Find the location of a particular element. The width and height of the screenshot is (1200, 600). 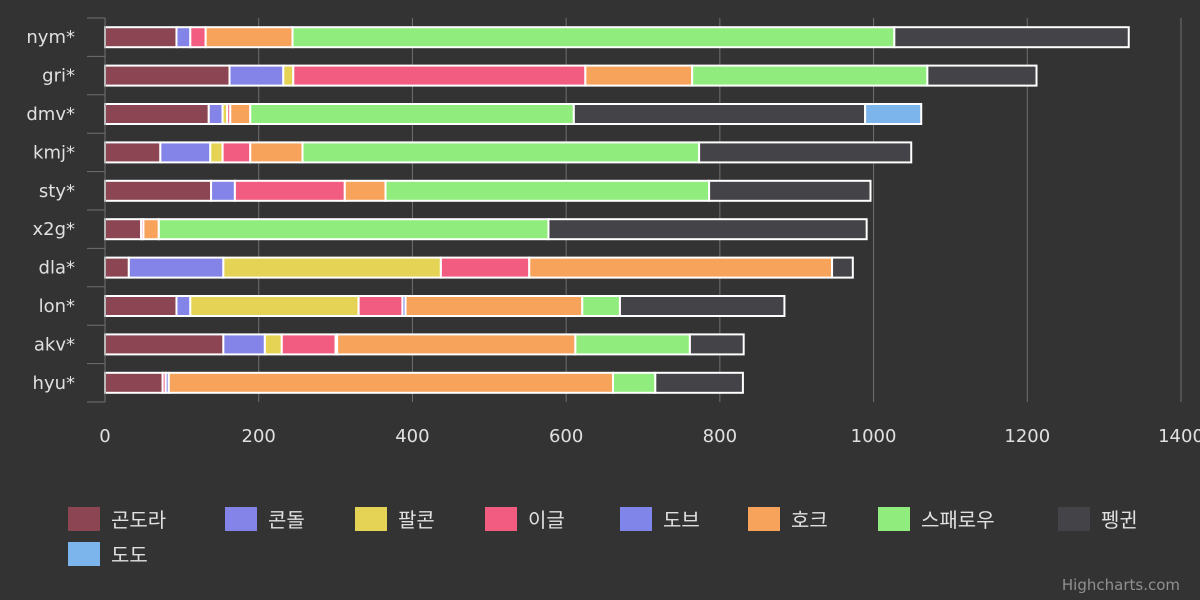

legend-label: 콘돌 is located at coordinates (286, 520).